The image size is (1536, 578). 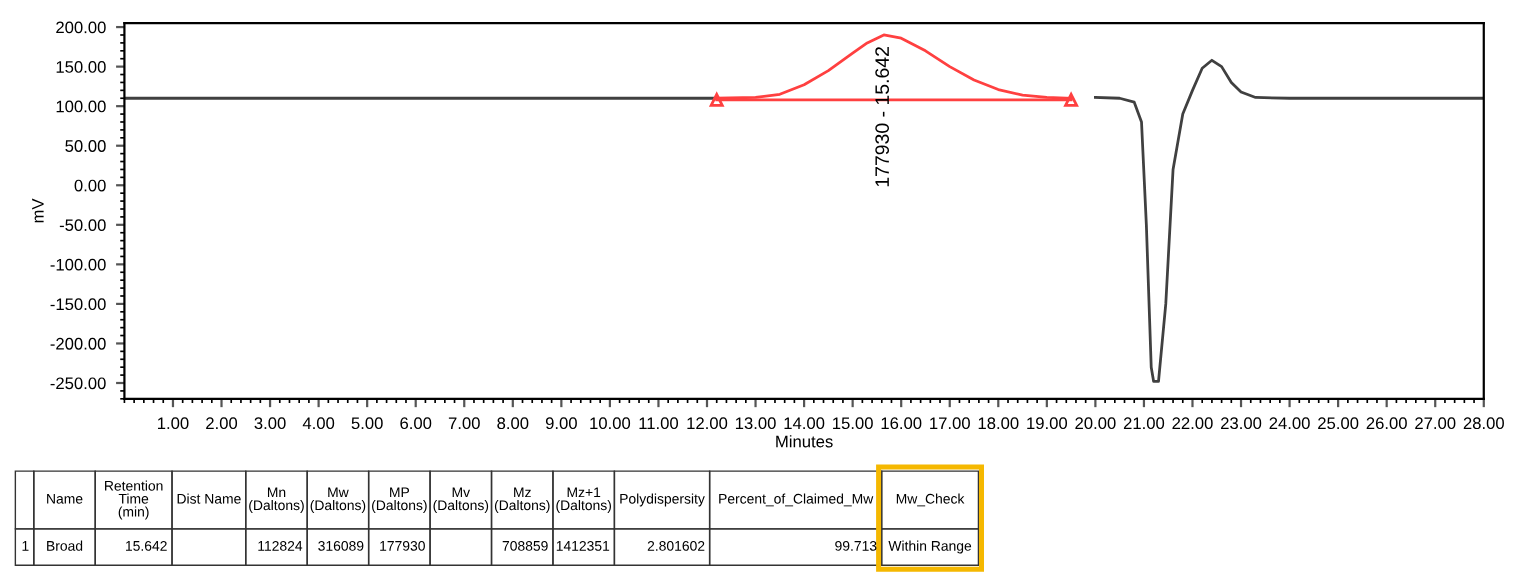 What do you see at coordinates (85, 146) in the screenshot?
I see `y-tick-label: 50.00` at bounding box center [85, 146].